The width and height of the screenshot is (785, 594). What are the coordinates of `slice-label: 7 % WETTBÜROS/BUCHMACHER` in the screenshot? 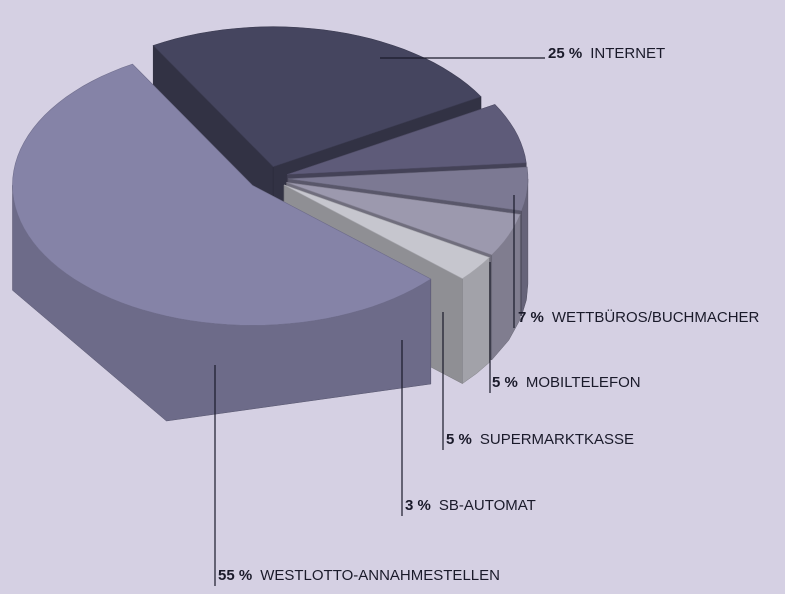 It's located at (639, 317).